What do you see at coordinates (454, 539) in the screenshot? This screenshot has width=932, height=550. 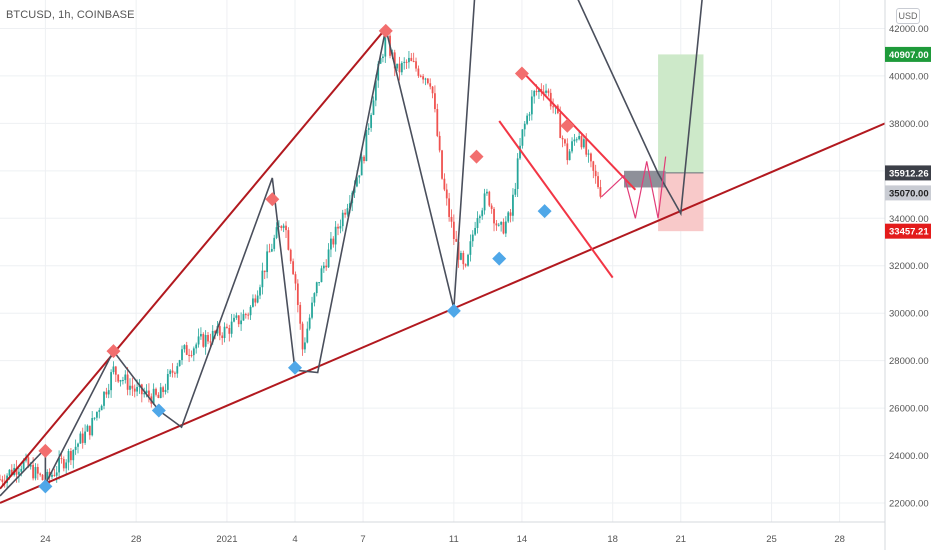 I see `x-tick-label: 11` at bounding box center [454, 539].